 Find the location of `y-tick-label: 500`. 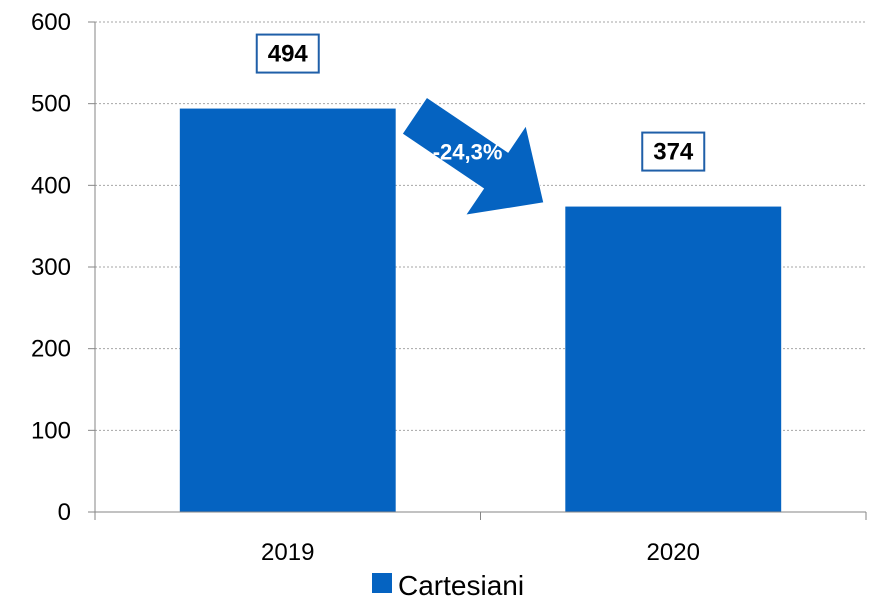

y-tick-label: 500 is located at coordinates (51, 104).